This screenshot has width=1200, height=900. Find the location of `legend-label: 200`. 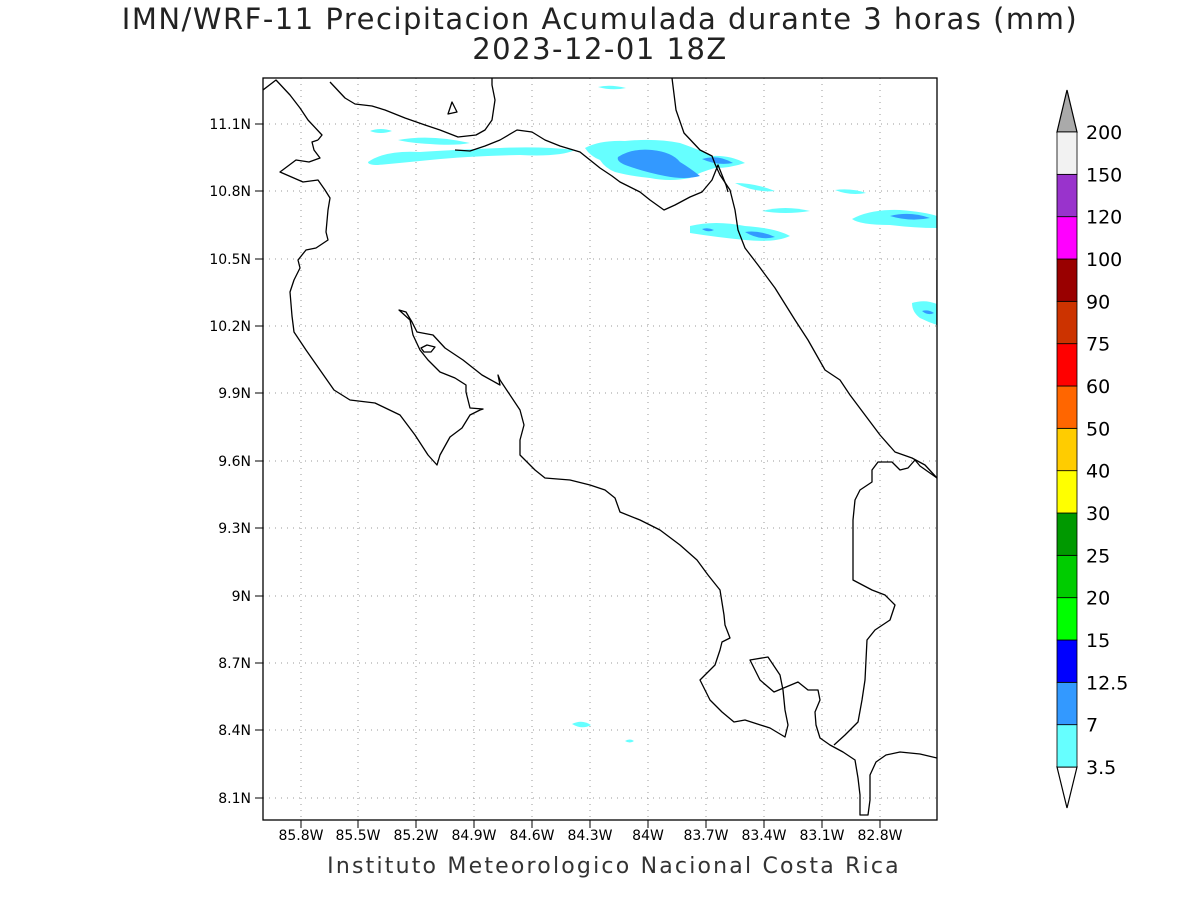

legend-label: 200 is located at coordinates (1104, 133).